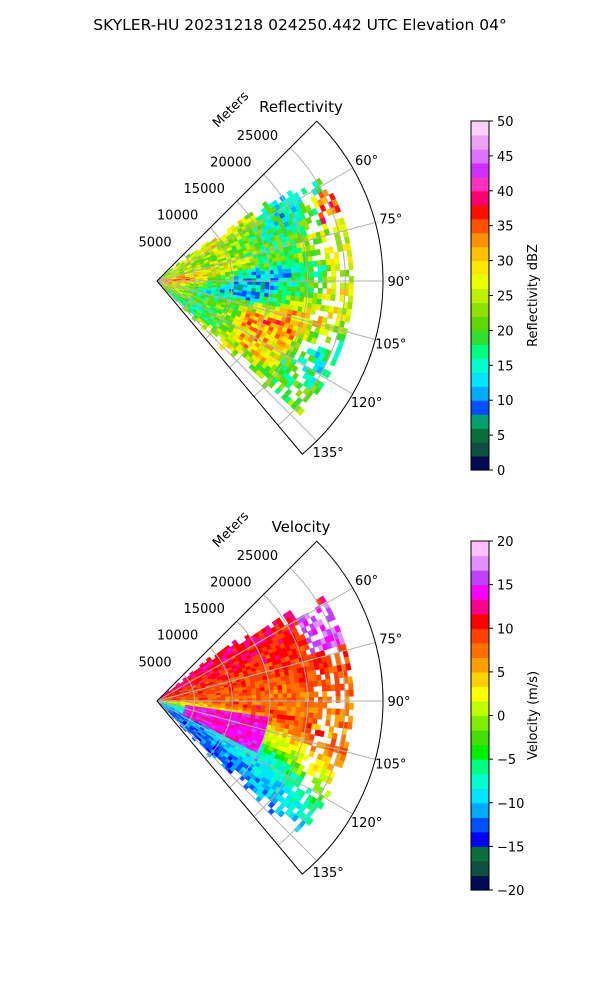  Describe the element at coordinates (505, 297) in the screenshot. I see `colorbar: 0 5 10 15 20 25 30 35 40 45 50 Reflectivity dBZ` at that location.